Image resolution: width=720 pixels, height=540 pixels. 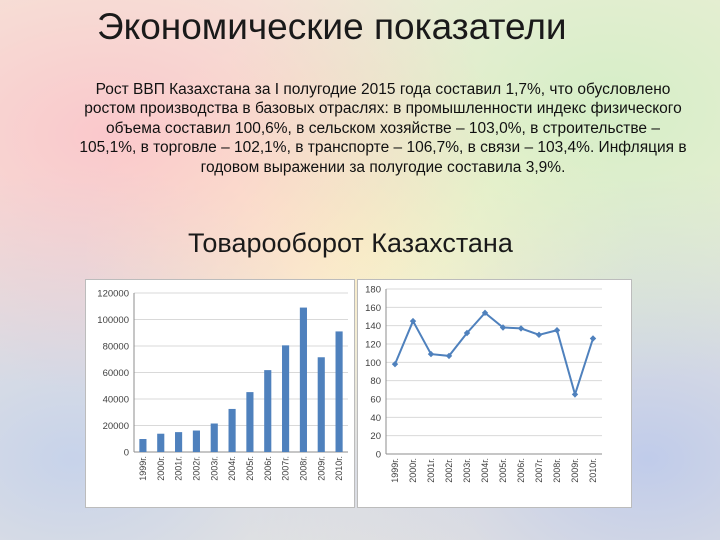 What do you see at coordinates (250, 422) in the screenshot?
I see `bar-2005г.` at bounding box center [250, 422].